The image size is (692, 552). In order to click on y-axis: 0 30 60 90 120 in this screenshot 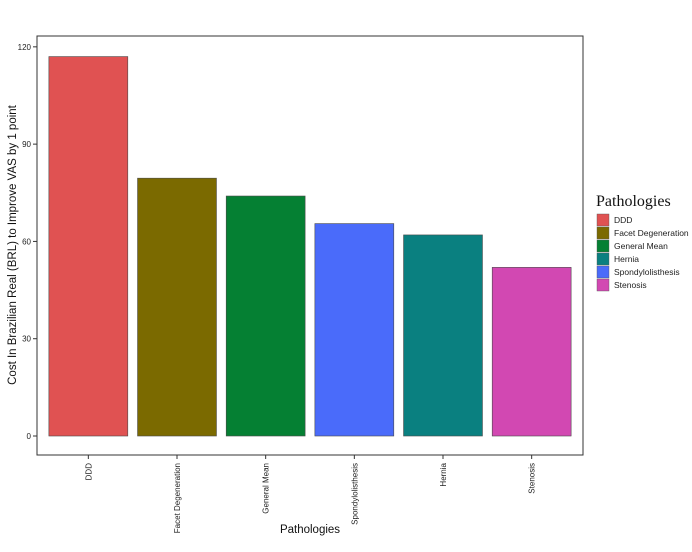, I will do `click(27, 242)`.